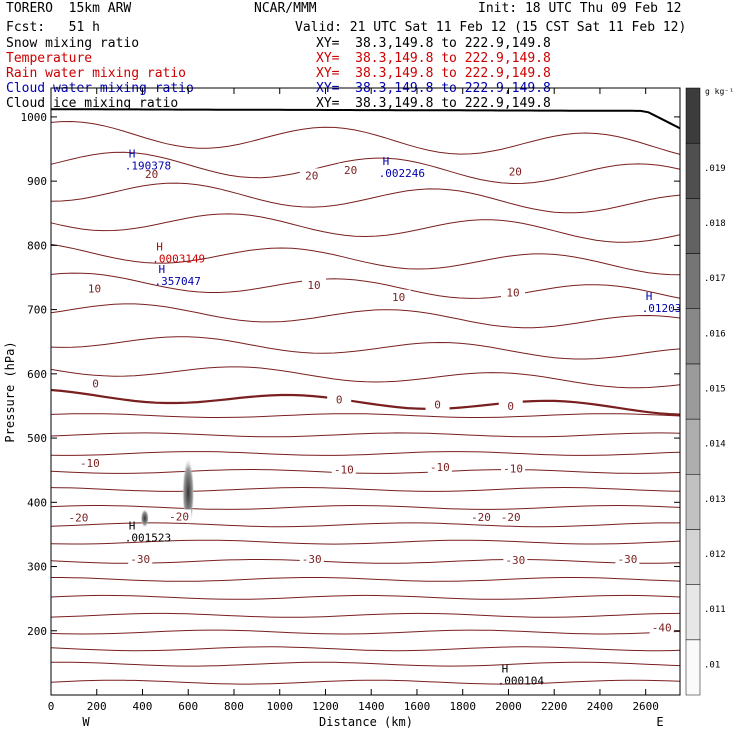 This screenshot has width=740, height=740. I want to click on max-value: .0003149, so click(178, 259).